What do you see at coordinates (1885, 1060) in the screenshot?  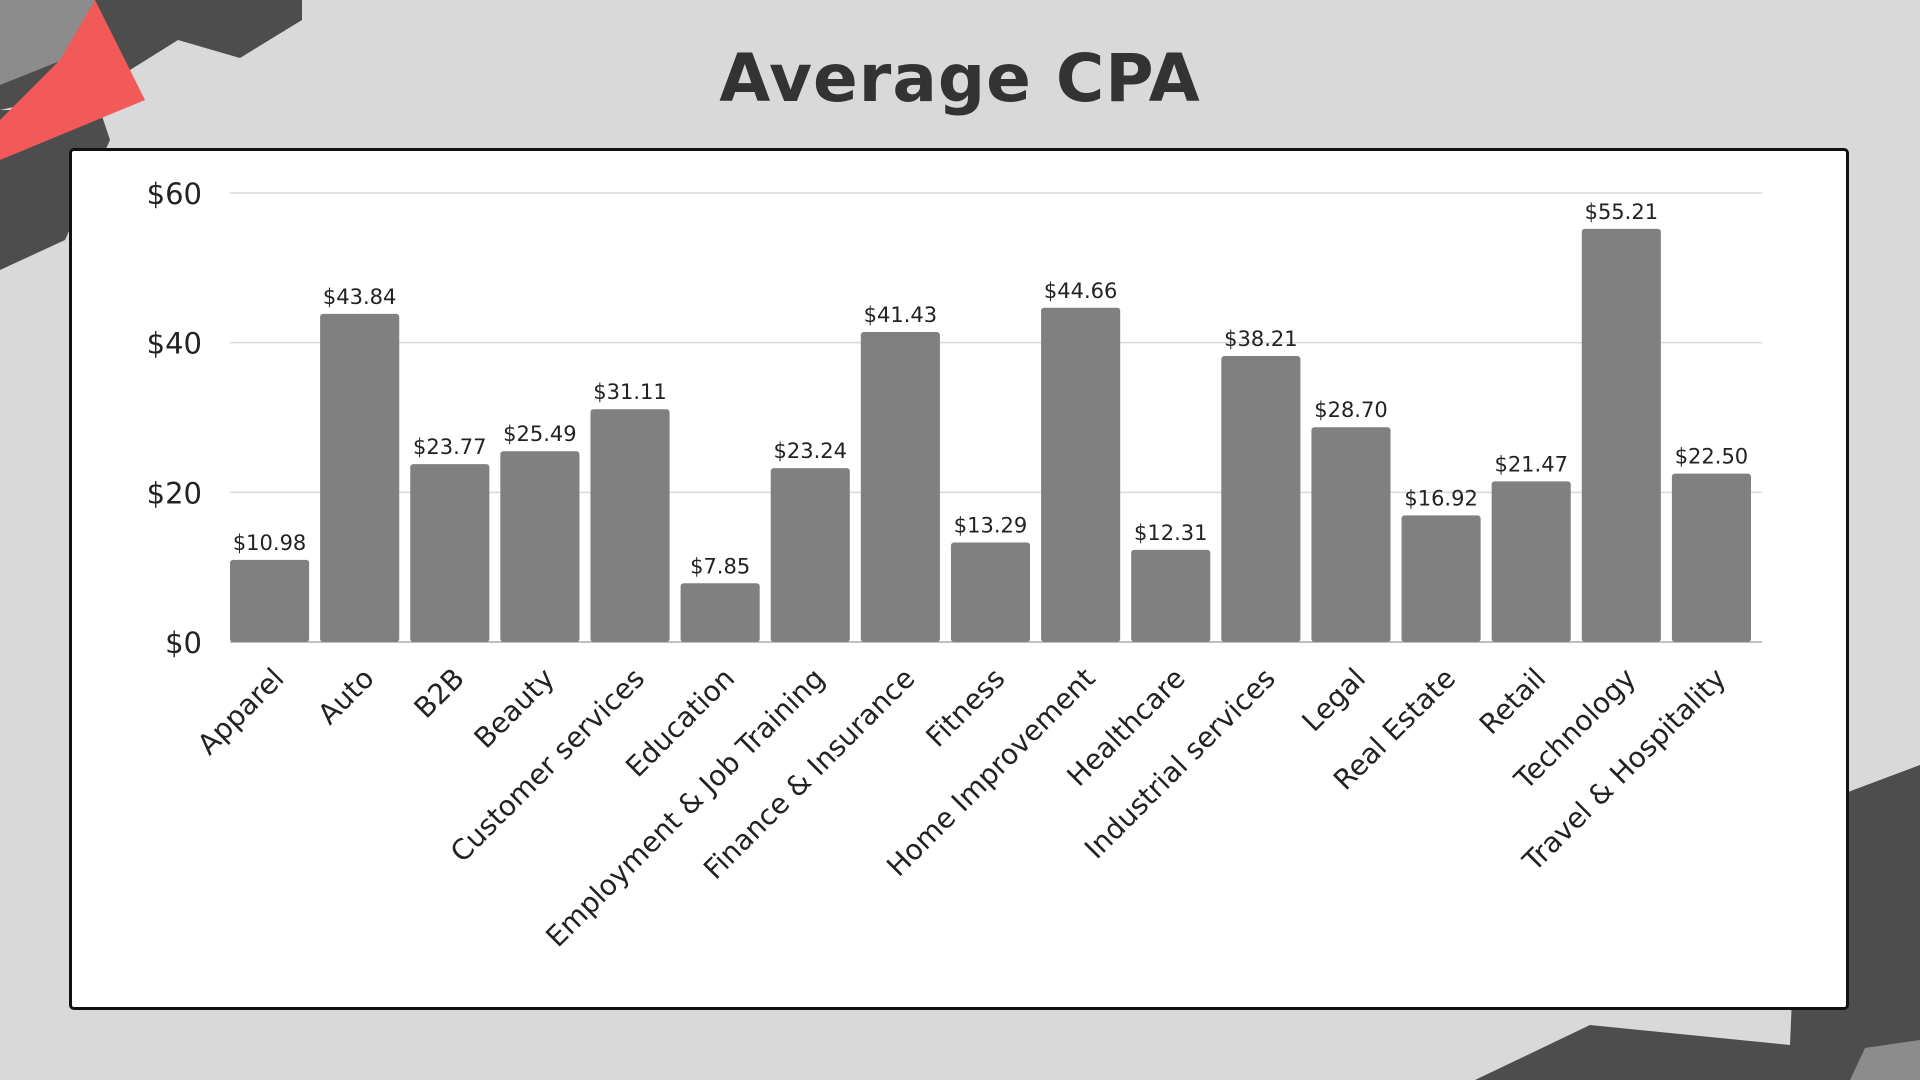 I see `bottom-right-mid-shape` at bounding box center [1885, 1060].